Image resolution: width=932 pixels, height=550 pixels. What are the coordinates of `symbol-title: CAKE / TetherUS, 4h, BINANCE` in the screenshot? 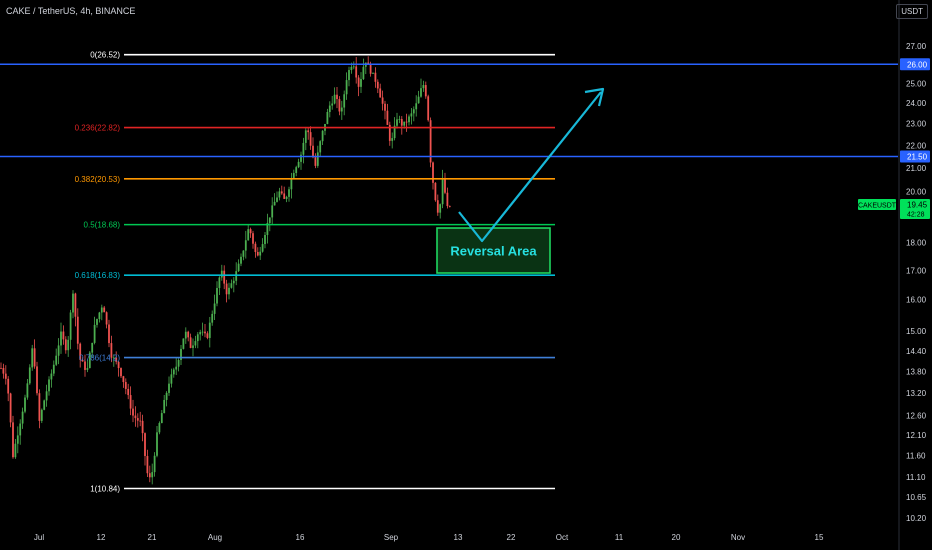 It's located at (71, 11).